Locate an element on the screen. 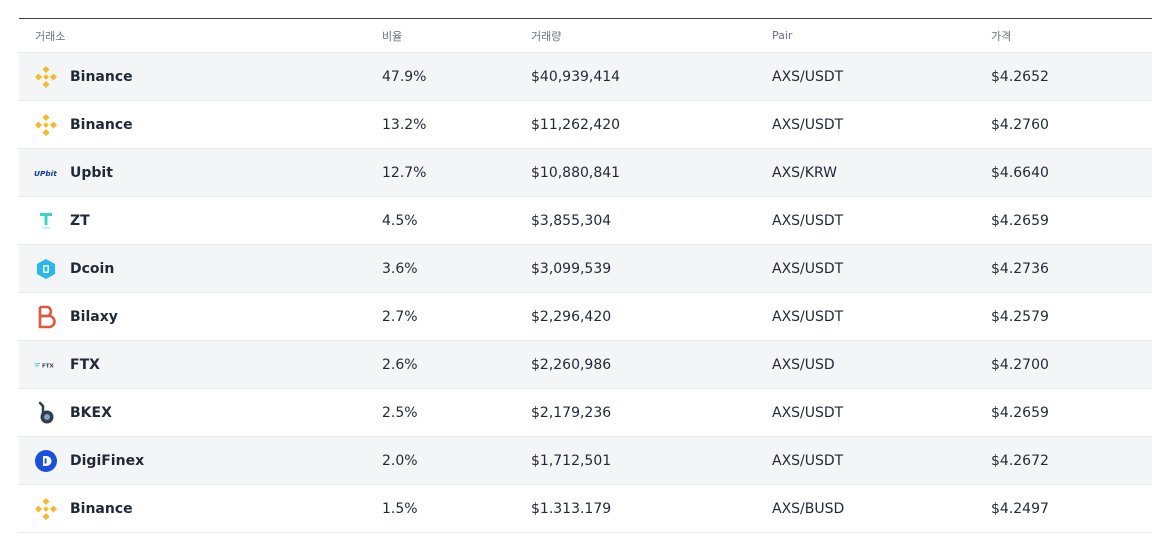 This screenshot has height=548, width=1164. volume-cell: $3,855,304 is located at coordinates (571, 220).